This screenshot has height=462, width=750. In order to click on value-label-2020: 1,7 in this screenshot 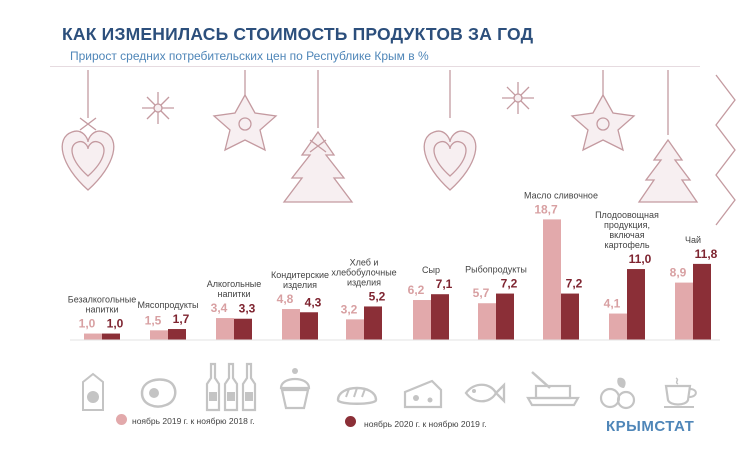, I will do `click(181, 319)`.